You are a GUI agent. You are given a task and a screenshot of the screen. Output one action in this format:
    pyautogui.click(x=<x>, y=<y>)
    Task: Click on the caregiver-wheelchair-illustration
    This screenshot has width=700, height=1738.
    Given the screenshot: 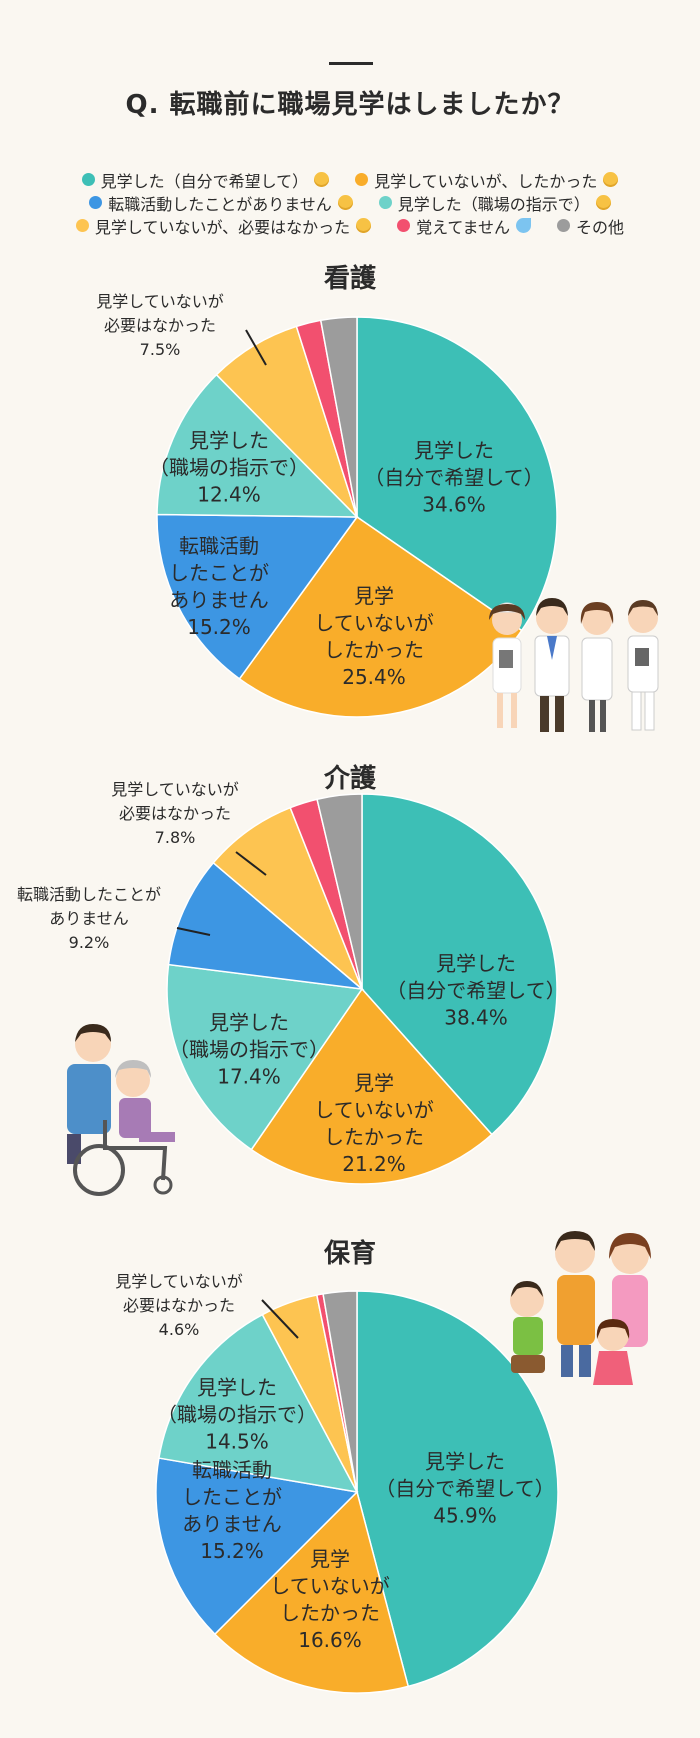 What is the action you would take?
    pyautogui.click(x=121, y=1110)
    